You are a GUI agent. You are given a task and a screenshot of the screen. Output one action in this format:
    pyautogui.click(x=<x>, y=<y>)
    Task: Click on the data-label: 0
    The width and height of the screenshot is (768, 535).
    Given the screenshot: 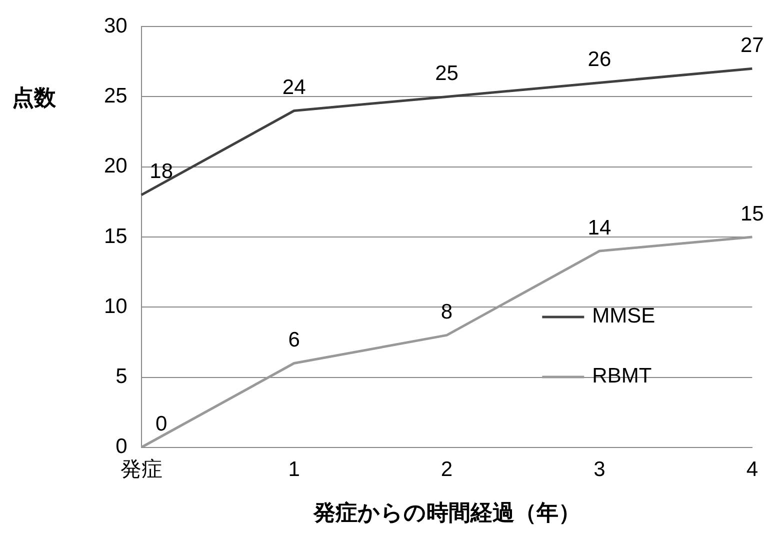 What is the action you would take?
    pyautogui.click(x=162, y=424)
    